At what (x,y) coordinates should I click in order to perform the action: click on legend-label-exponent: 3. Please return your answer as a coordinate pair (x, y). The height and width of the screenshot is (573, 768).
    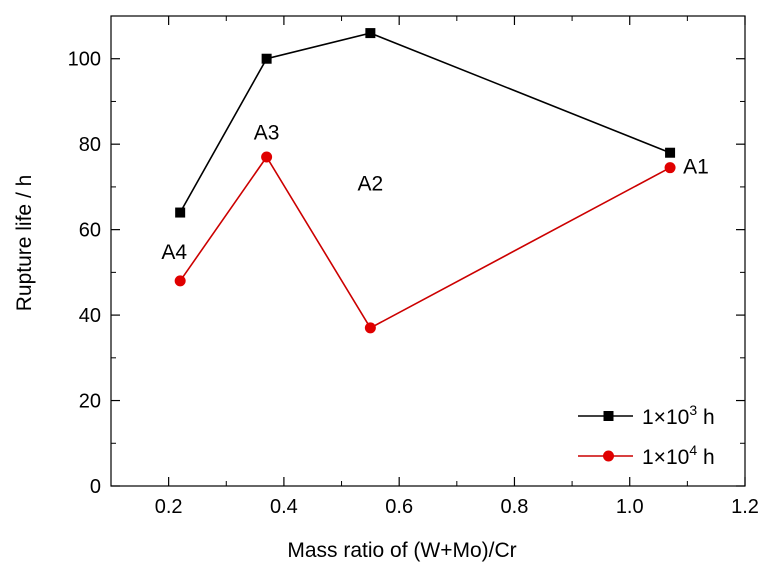
    Looking at the image, I should click on (693, 410).